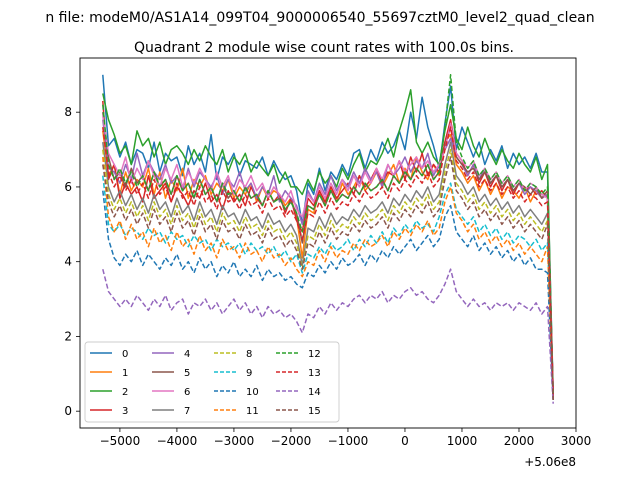  I want to click on x-offset-label: +5.06e8, so click(550, 462).